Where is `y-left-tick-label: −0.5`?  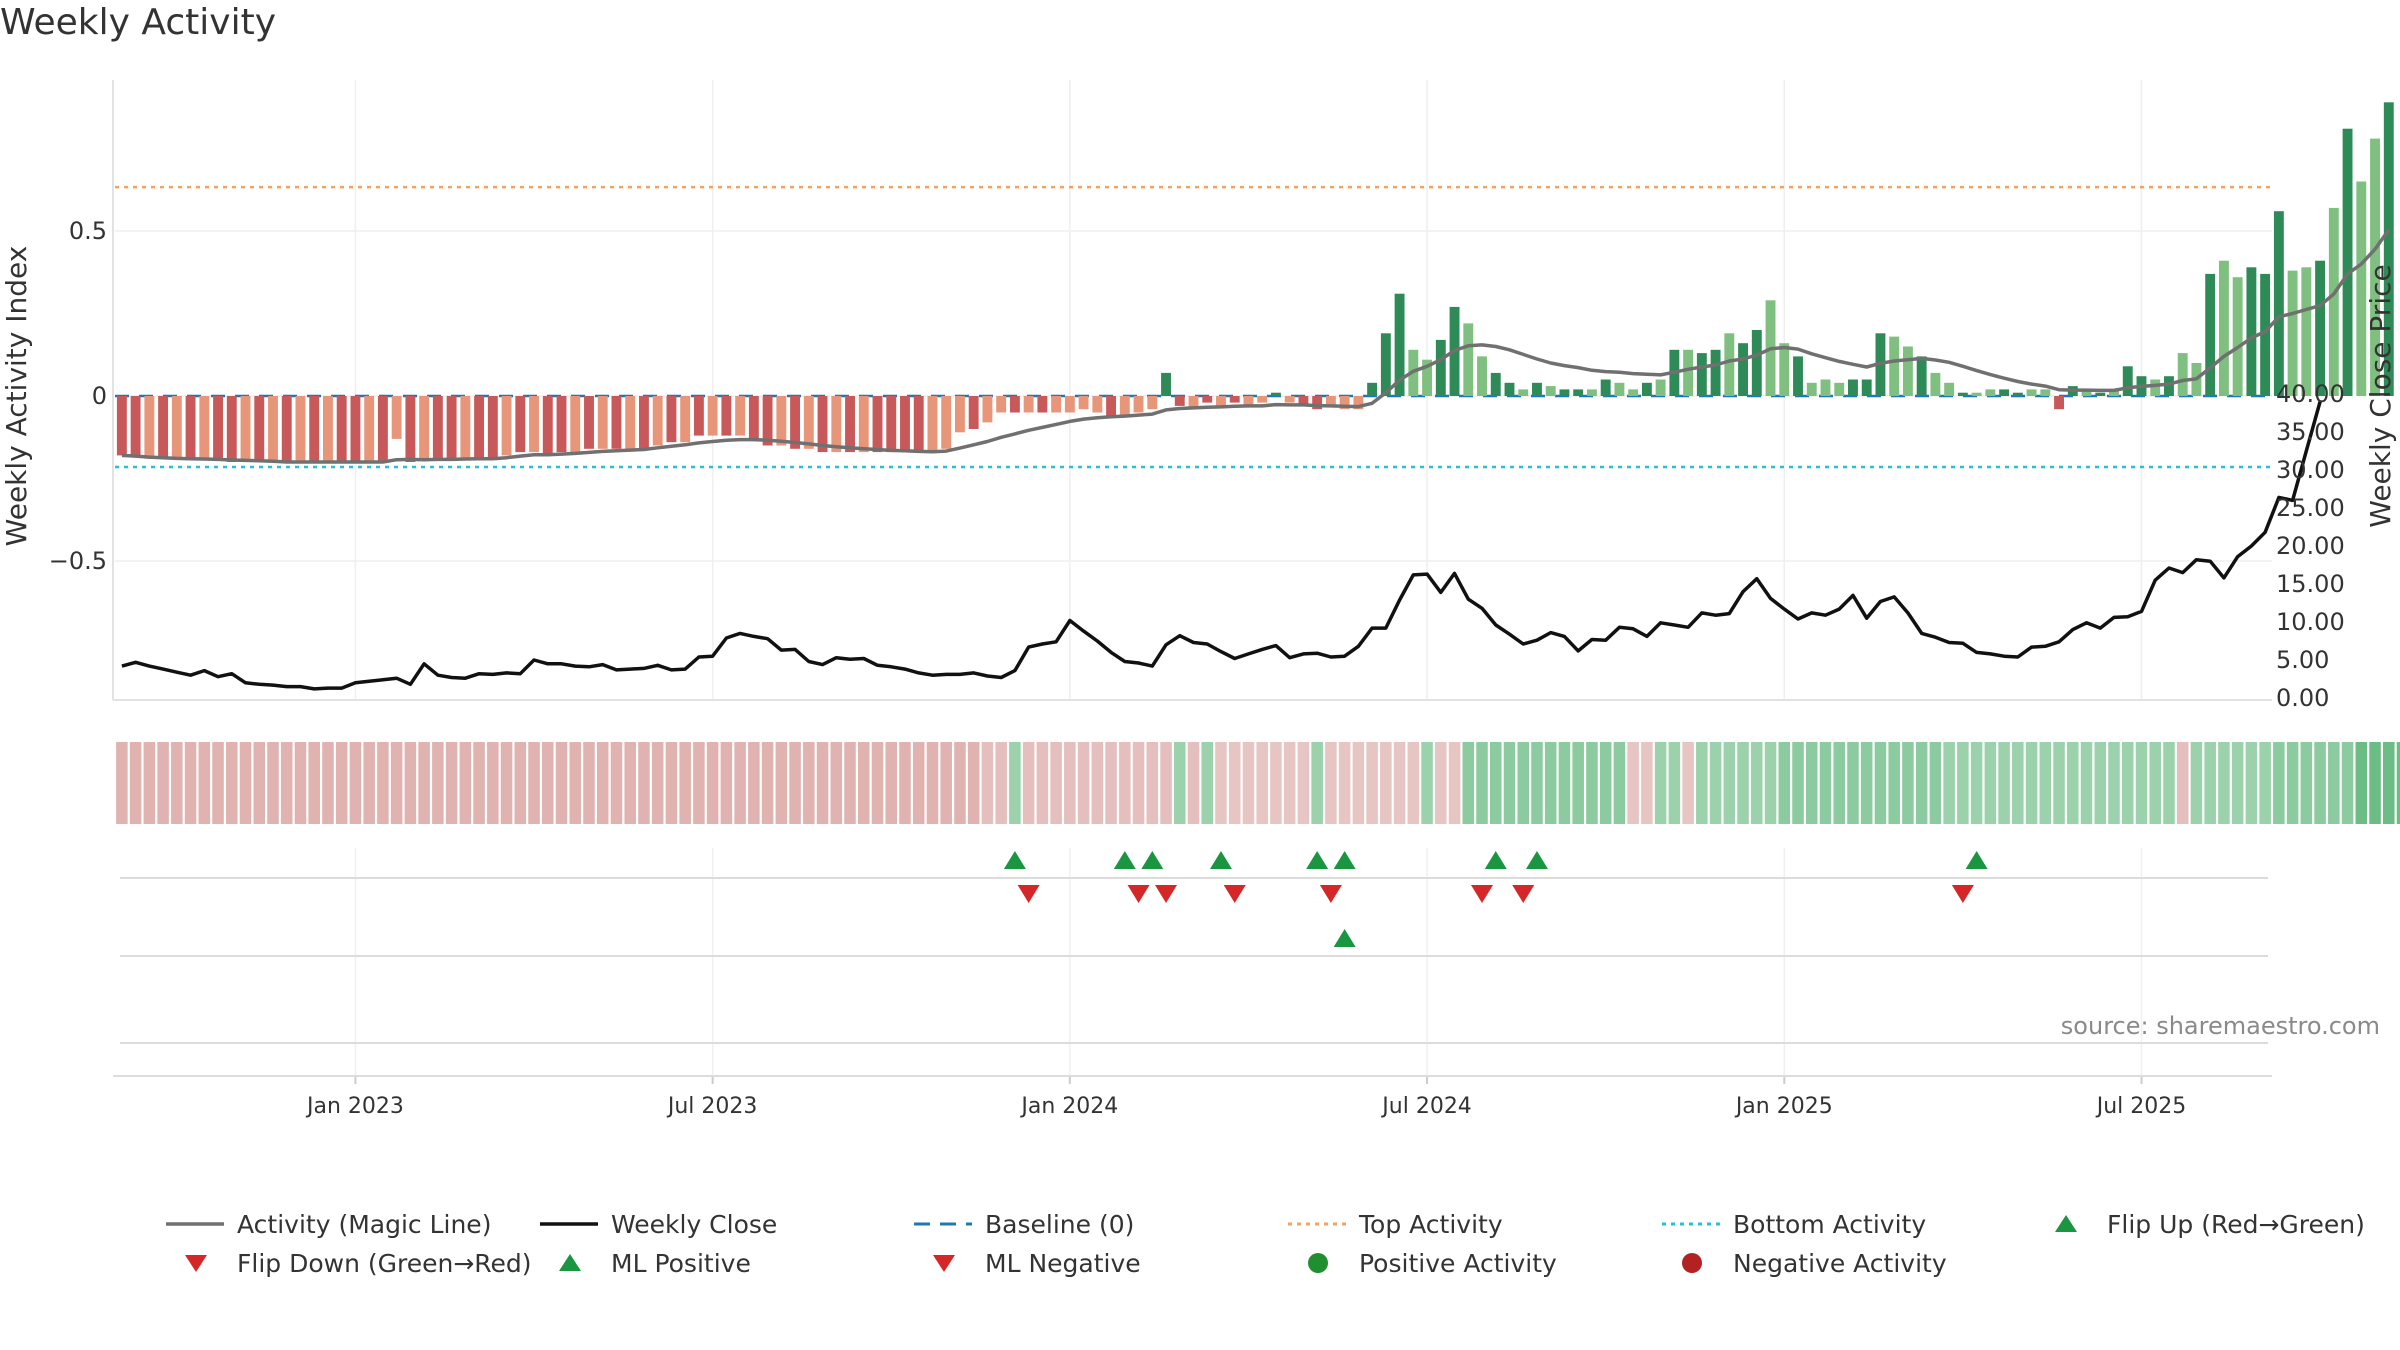
y-left-tick-label: −0.5 is located at coordinates (78, 561).